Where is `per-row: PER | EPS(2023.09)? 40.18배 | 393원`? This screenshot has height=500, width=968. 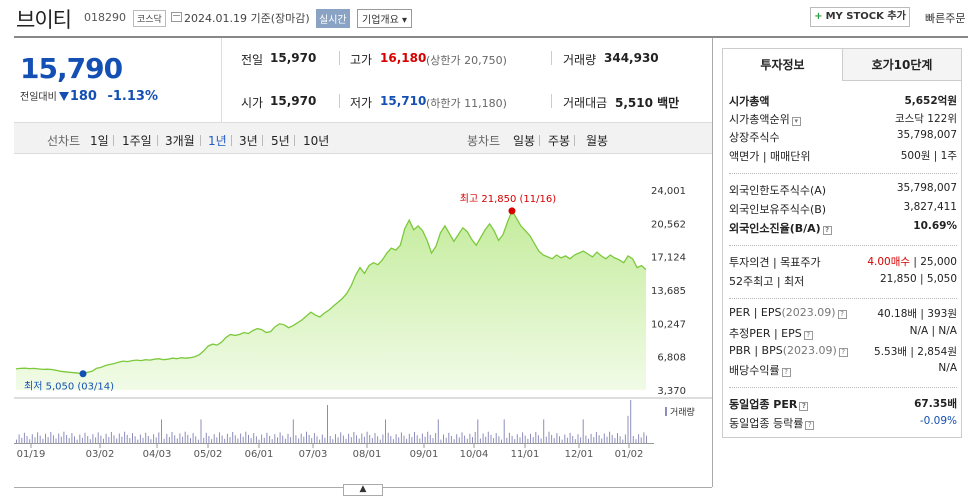
per-row: PER | EPS(2023.09)? 40.18배 | 393원 is located at coordinates (843, 314).